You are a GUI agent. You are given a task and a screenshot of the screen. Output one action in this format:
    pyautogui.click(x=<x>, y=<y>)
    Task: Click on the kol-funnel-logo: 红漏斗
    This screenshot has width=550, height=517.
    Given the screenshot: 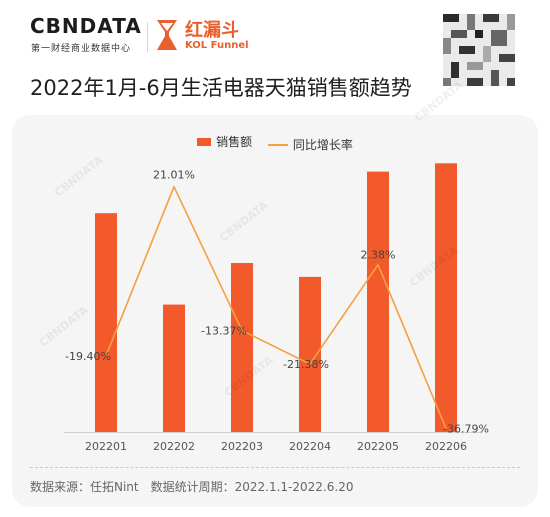 What is the action you would take?
    pyautogui.click(x=212, y=30)
    